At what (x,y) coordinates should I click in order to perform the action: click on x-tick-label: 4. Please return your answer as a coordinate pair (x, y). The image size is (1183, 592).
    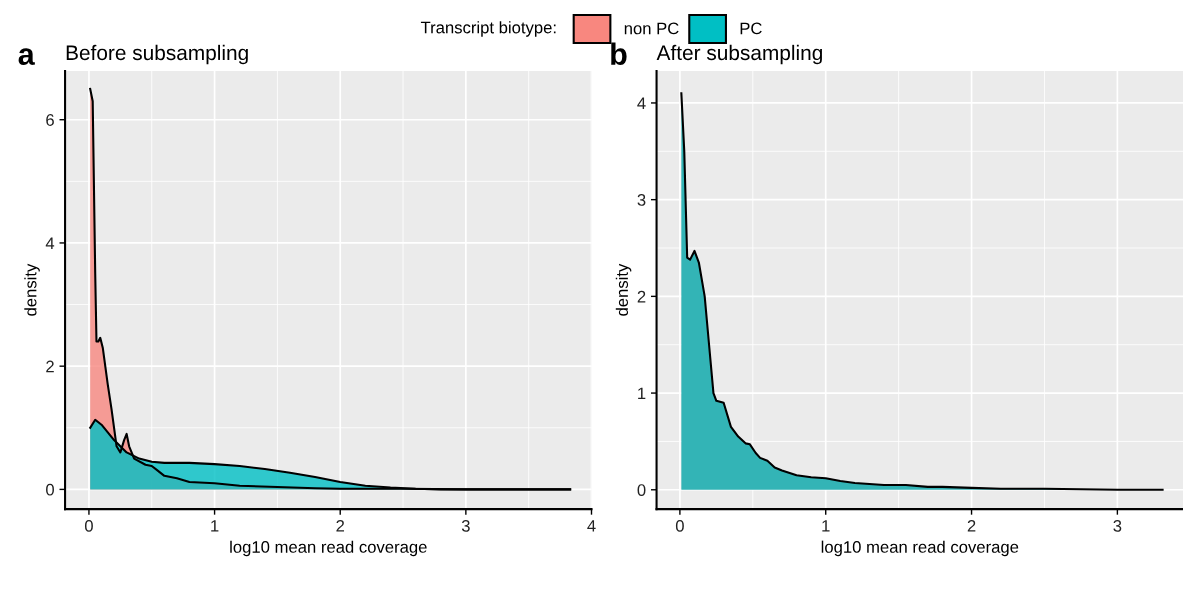
    Looking at the image, I should click on (591, 526).